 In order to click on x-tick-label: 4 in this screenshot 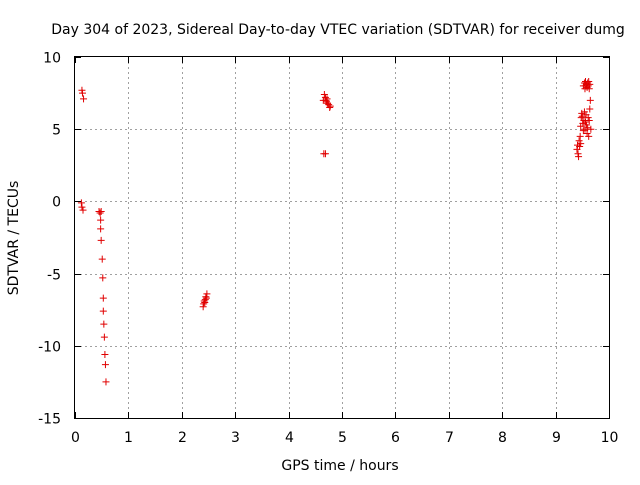, I will do `click(289, 438)`.